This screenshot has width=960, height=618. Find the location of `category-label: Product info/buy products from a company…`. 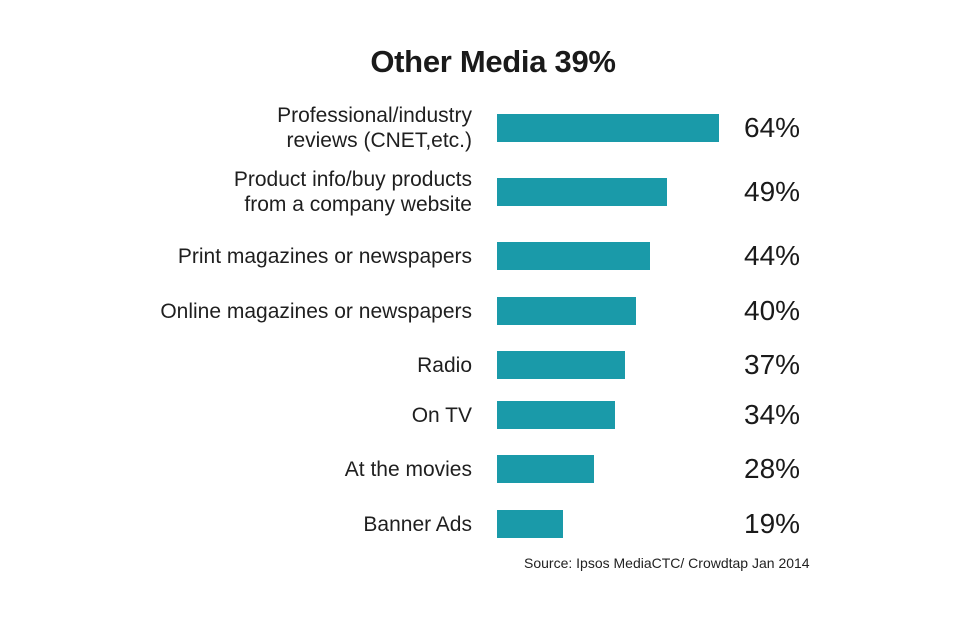

category-label: Product info/buy products from a company… is located at coordinates (352, 192).